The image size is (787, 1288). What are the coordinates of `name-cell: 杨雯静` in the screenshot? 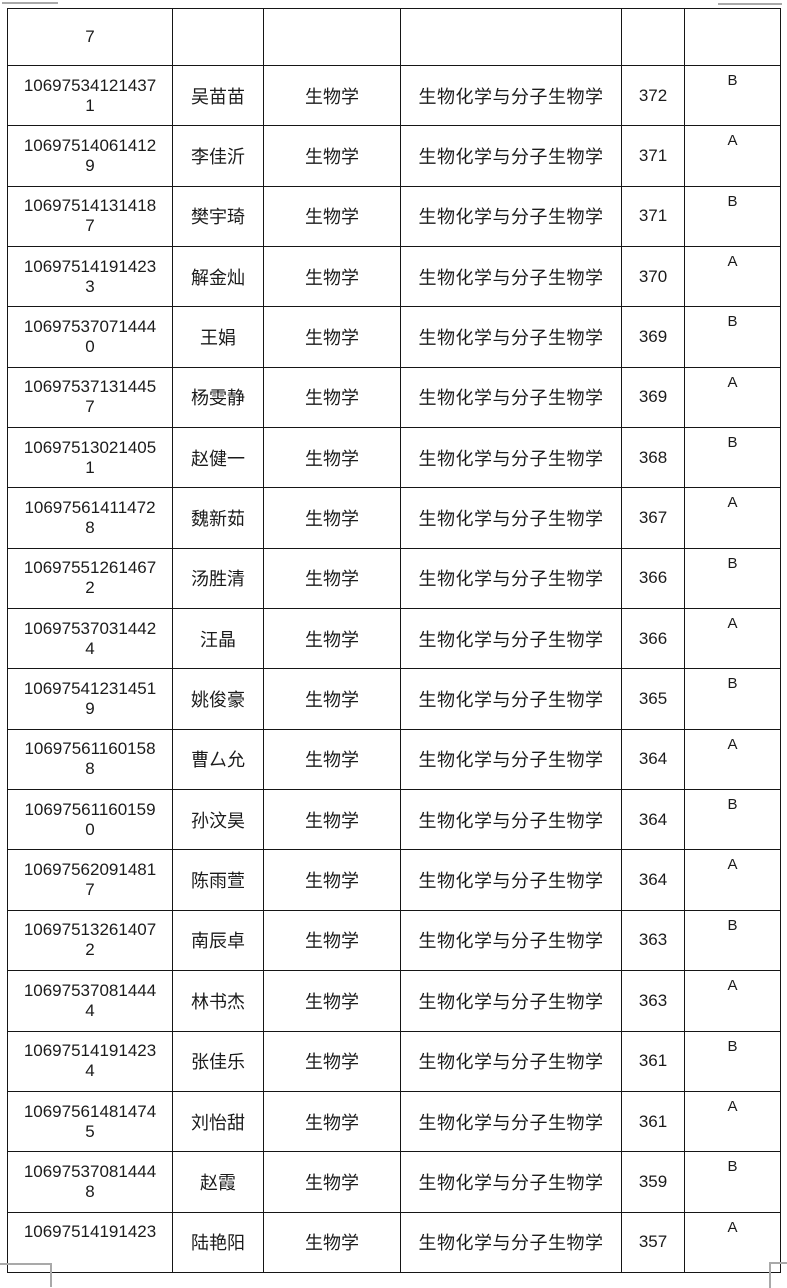 It's located at (218, 397).